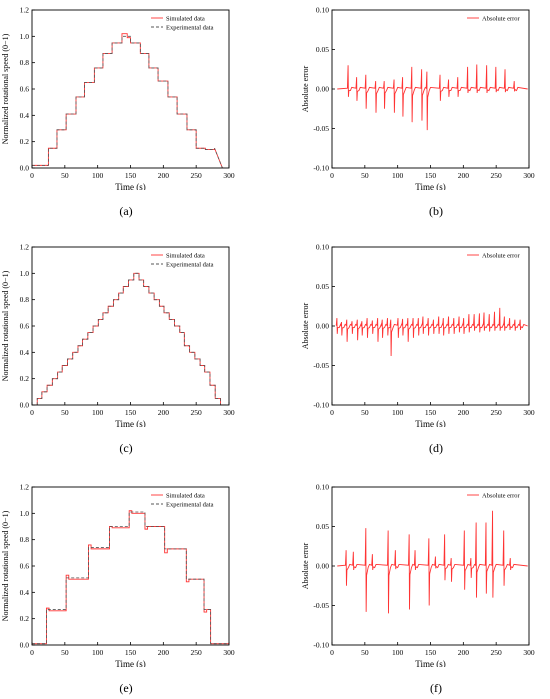 The height and width of the screenshot is (699, 550). What do you see at coordinates (436, 211) in the screenshot?
I see `panel-label-b: (b)` at bounding box center [436, 211].